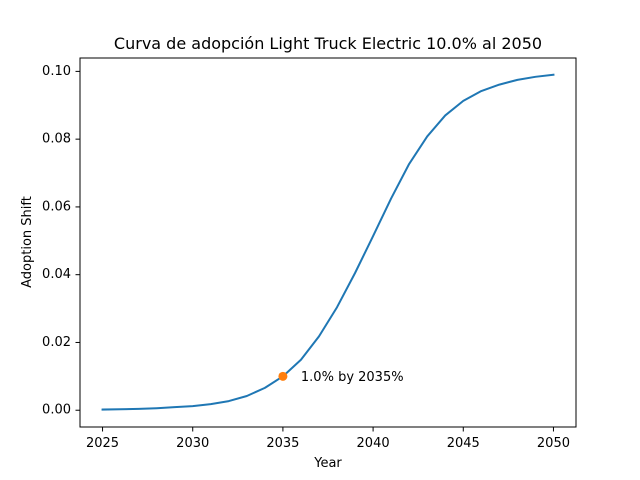 The height and width of the screenshot is (480, 640). What do you see at coordinates (56, 71) in the screenshot?
I see `y-tick-label: 0.10` at bounding box center [56, 71].